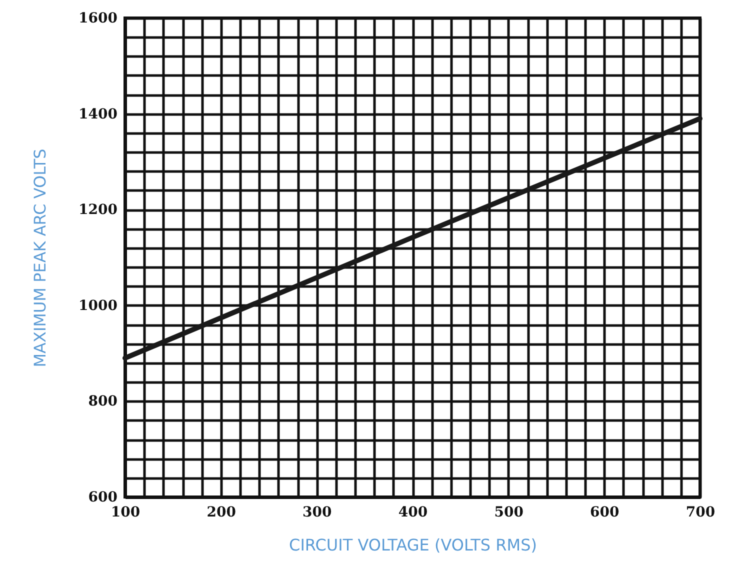 The image size is (736, 565). What do you see at coordinates (125, 512) in the screenshot?
I see `x-tick-label: 100` at bounding box center [125, 512].